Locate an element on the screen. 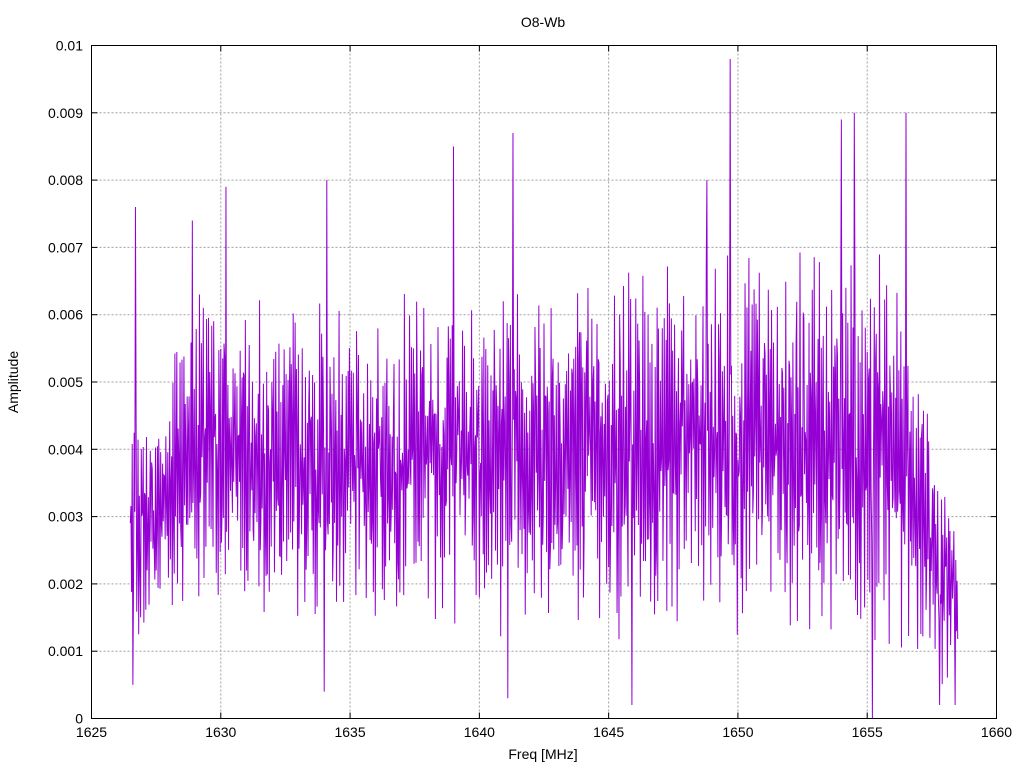 The width and height of the screenshot is (1024, 768). x-axis-label: Freq [MHz] is located at coordinates (542, 754).